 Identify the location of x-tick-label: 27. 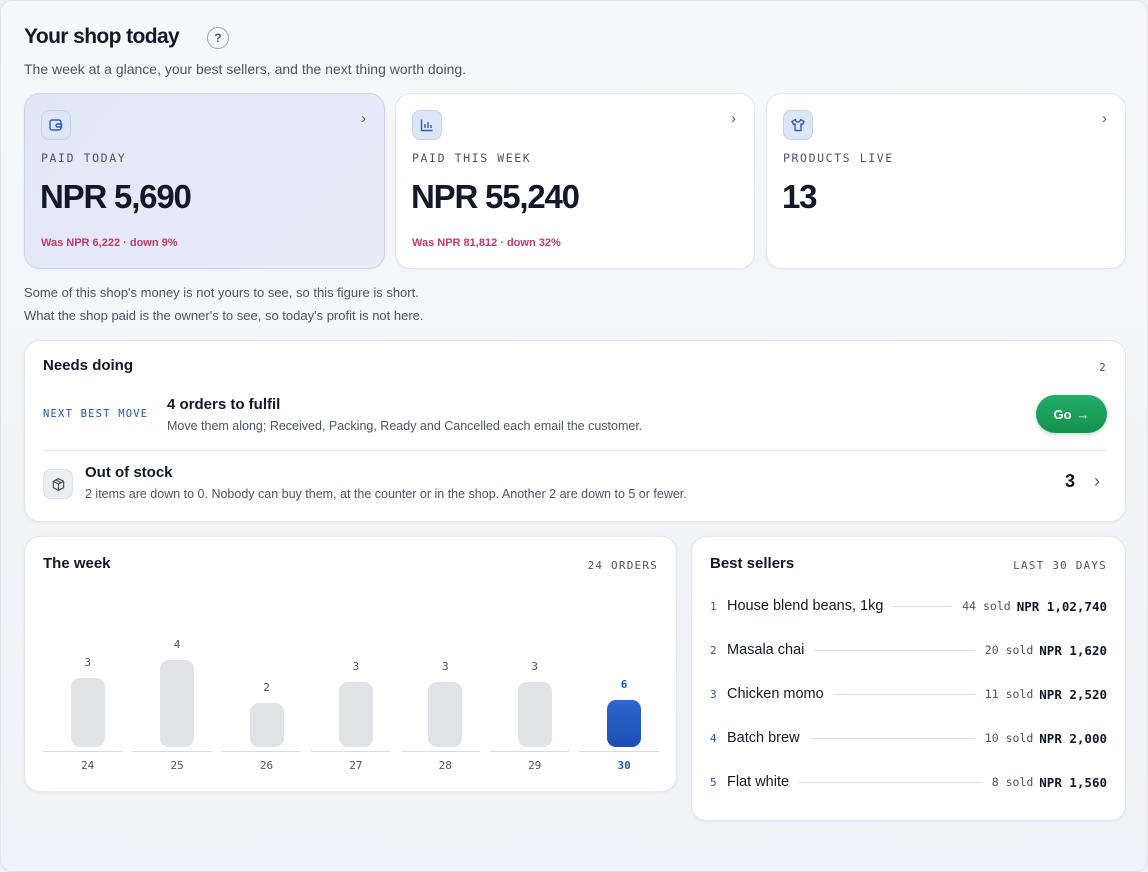
(356, 765).